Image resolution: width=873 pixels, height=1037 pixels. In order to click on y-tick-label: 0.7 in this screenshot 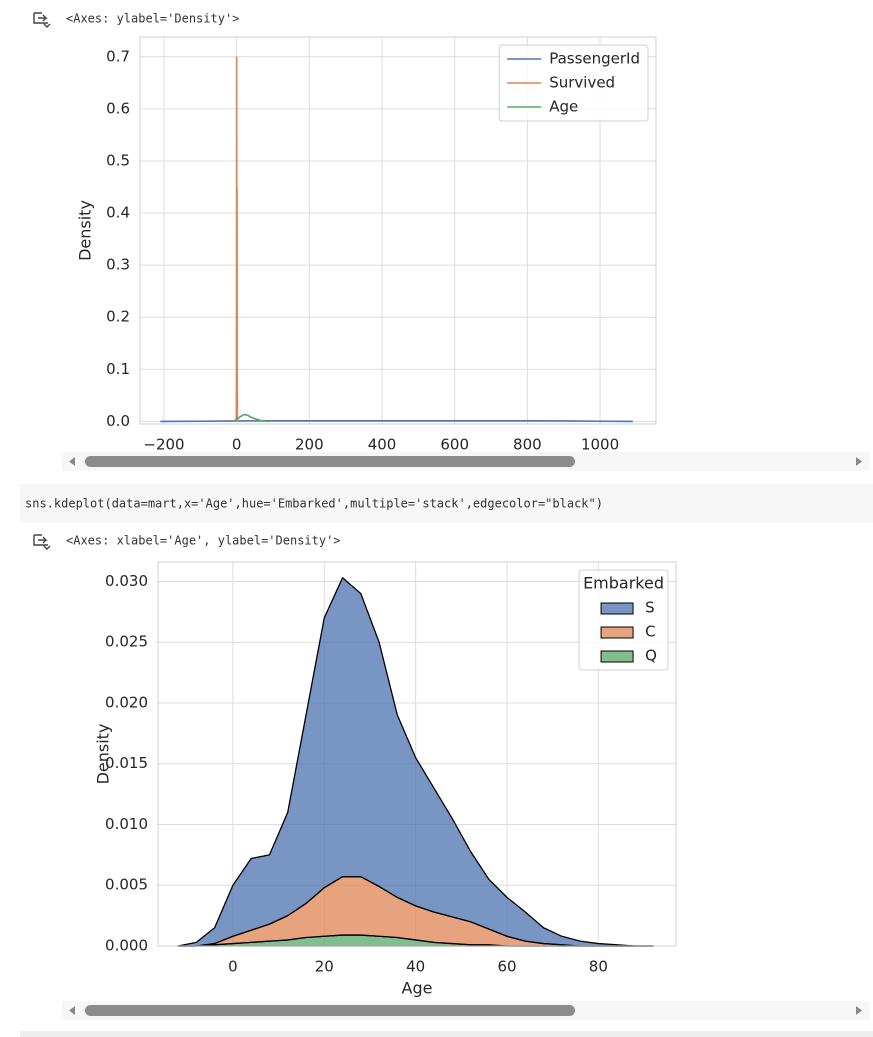, I will do `click(118, 56)`.